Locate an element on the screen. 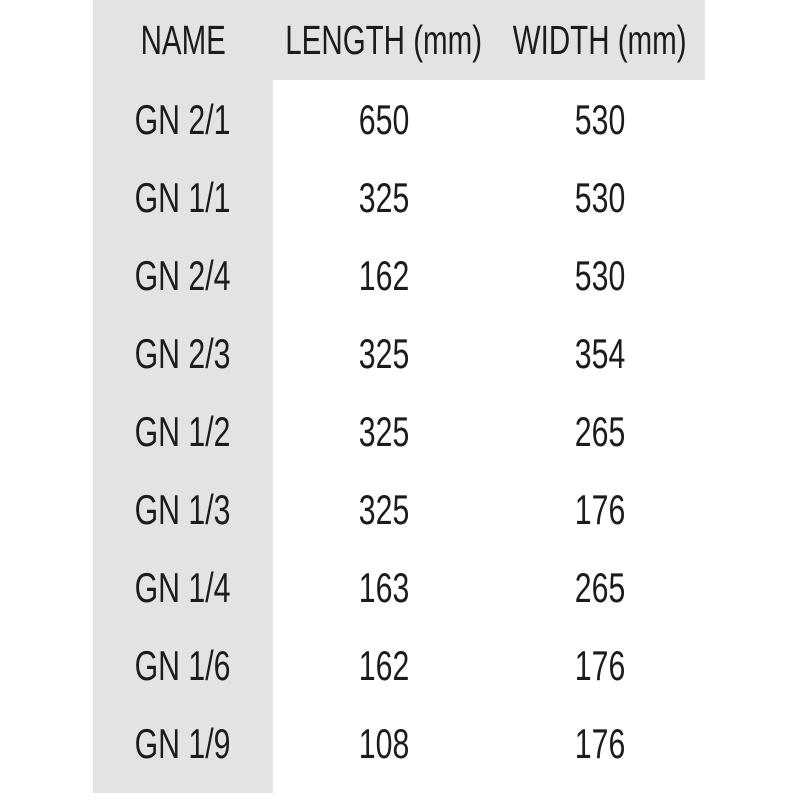  cell-name: GN 1/3 is located at coordinates (183, 509).